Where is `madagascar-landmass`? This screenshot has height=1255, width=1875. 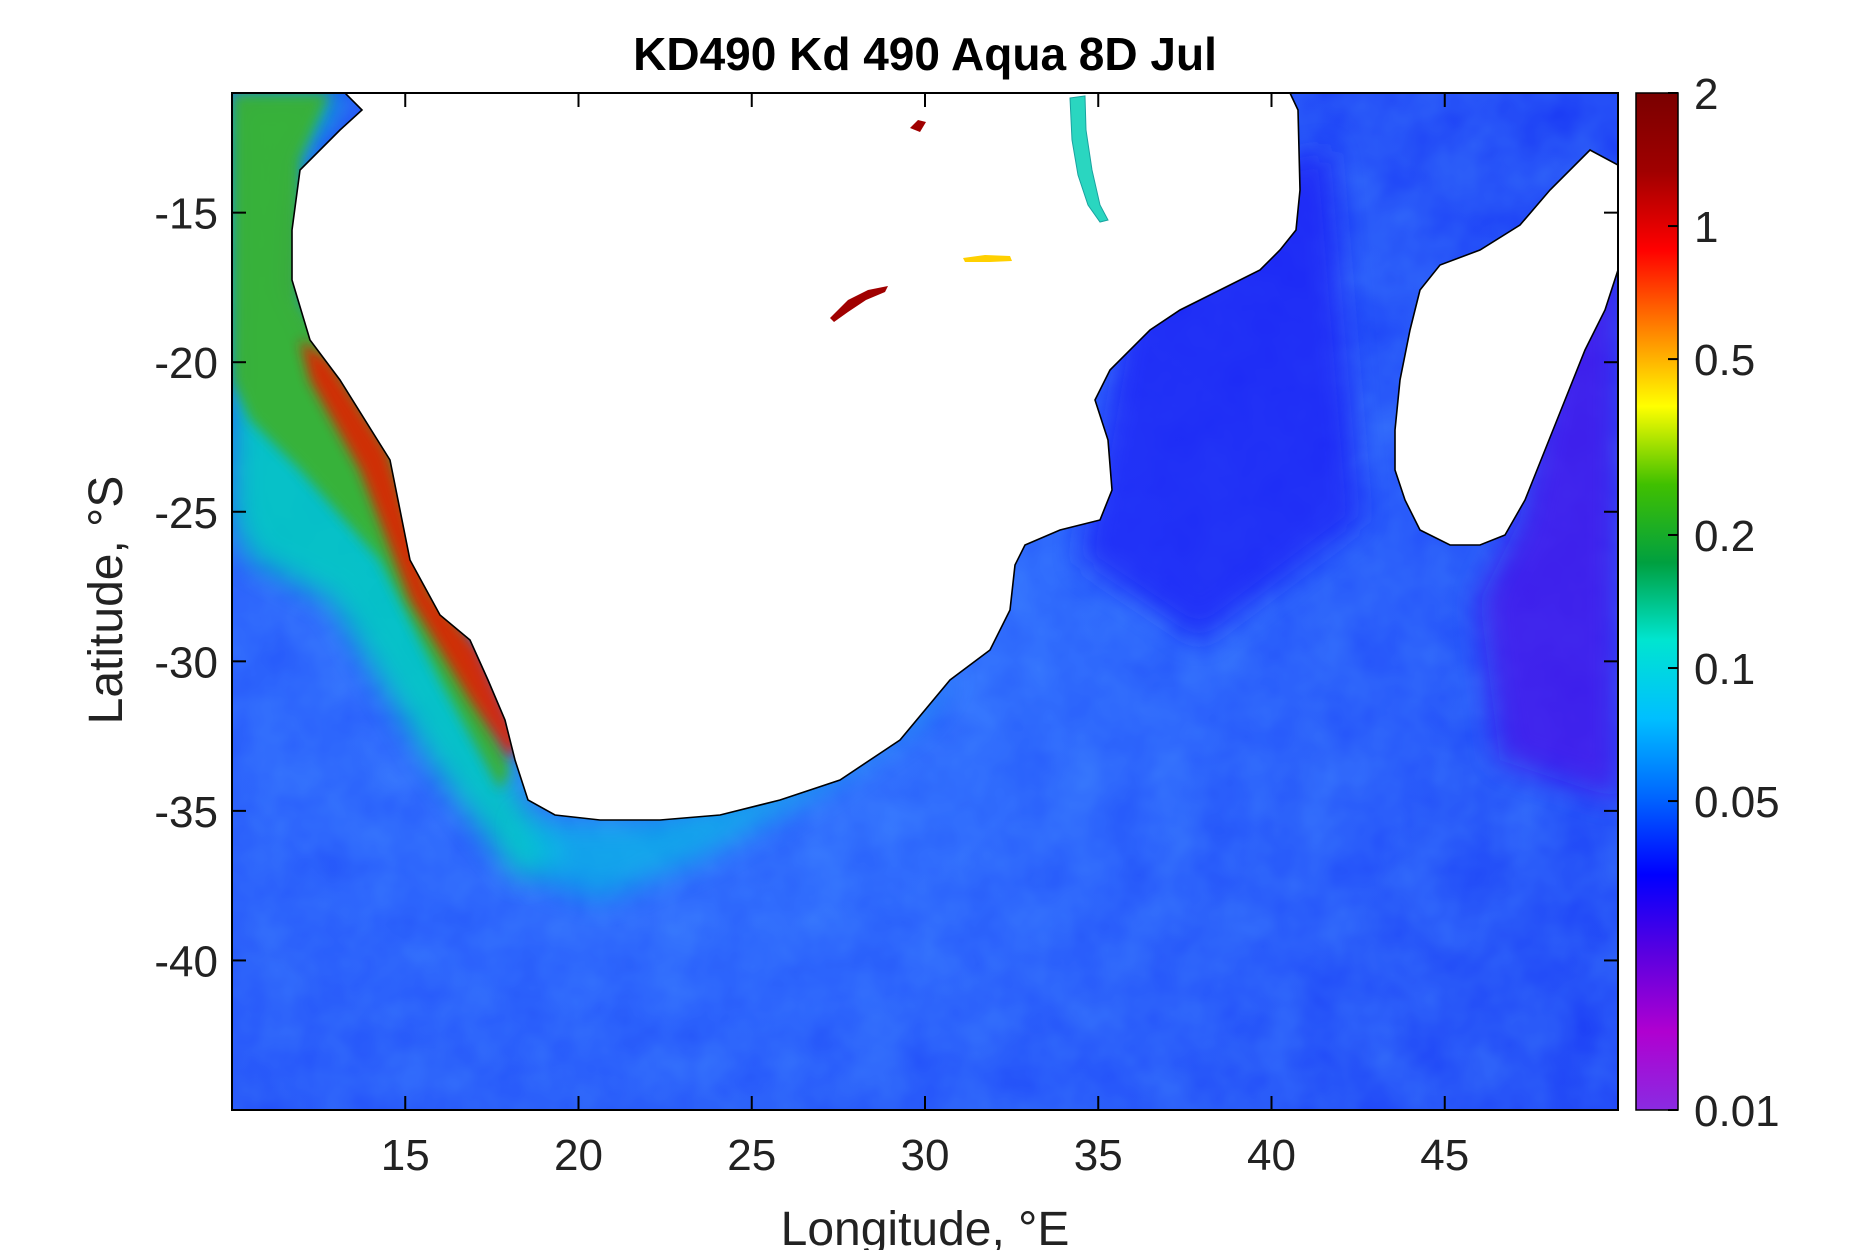
madagascar-landmass is located at coordinates (1506, 347).